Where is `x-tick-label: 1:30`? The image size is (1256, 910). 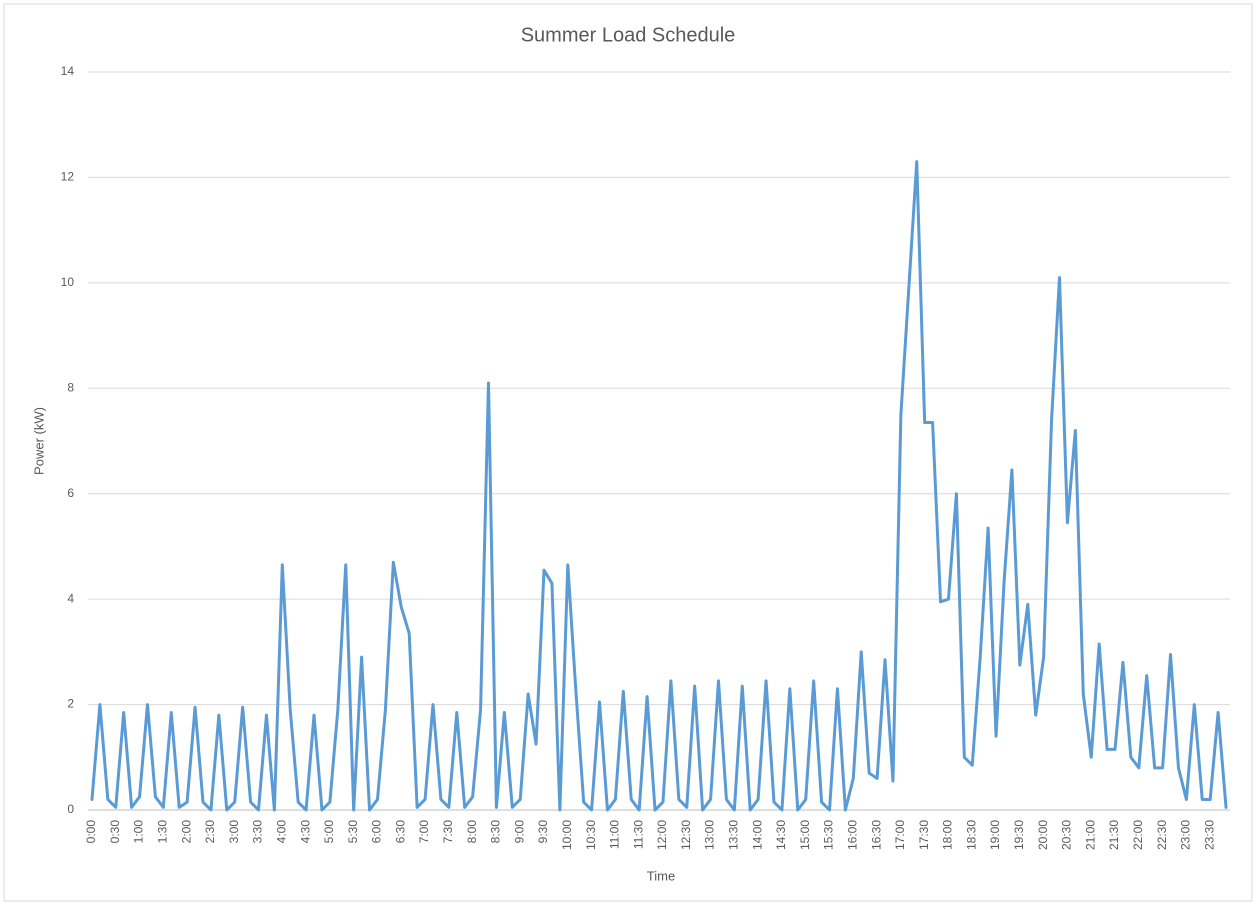
x-tick-label: 1:30 is located at coordinates (163, 832).